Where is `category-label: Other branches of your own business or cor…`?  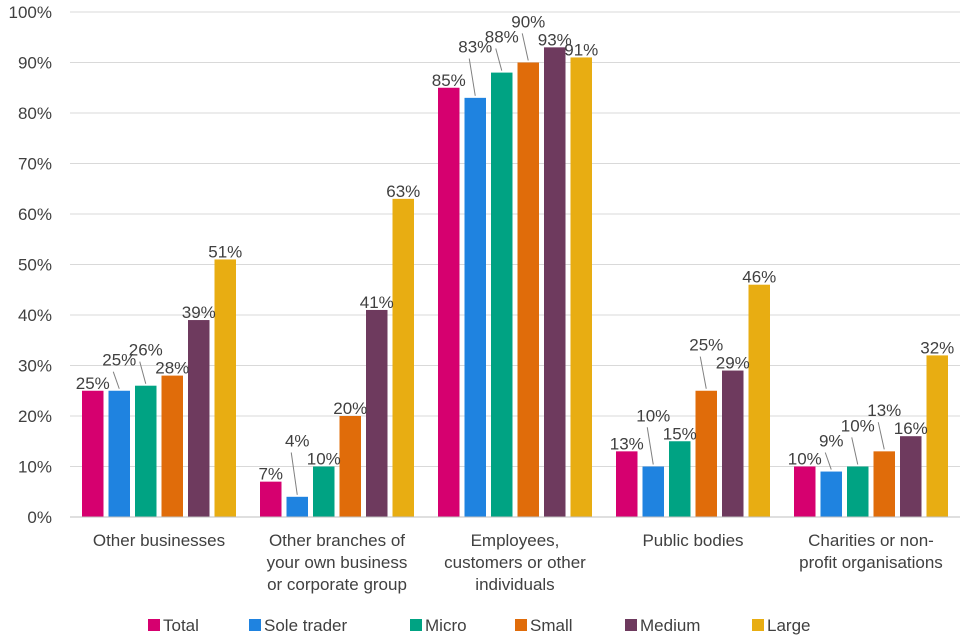
category-label: Other branches of your own business or cor… is located at coordinates (337, 562).